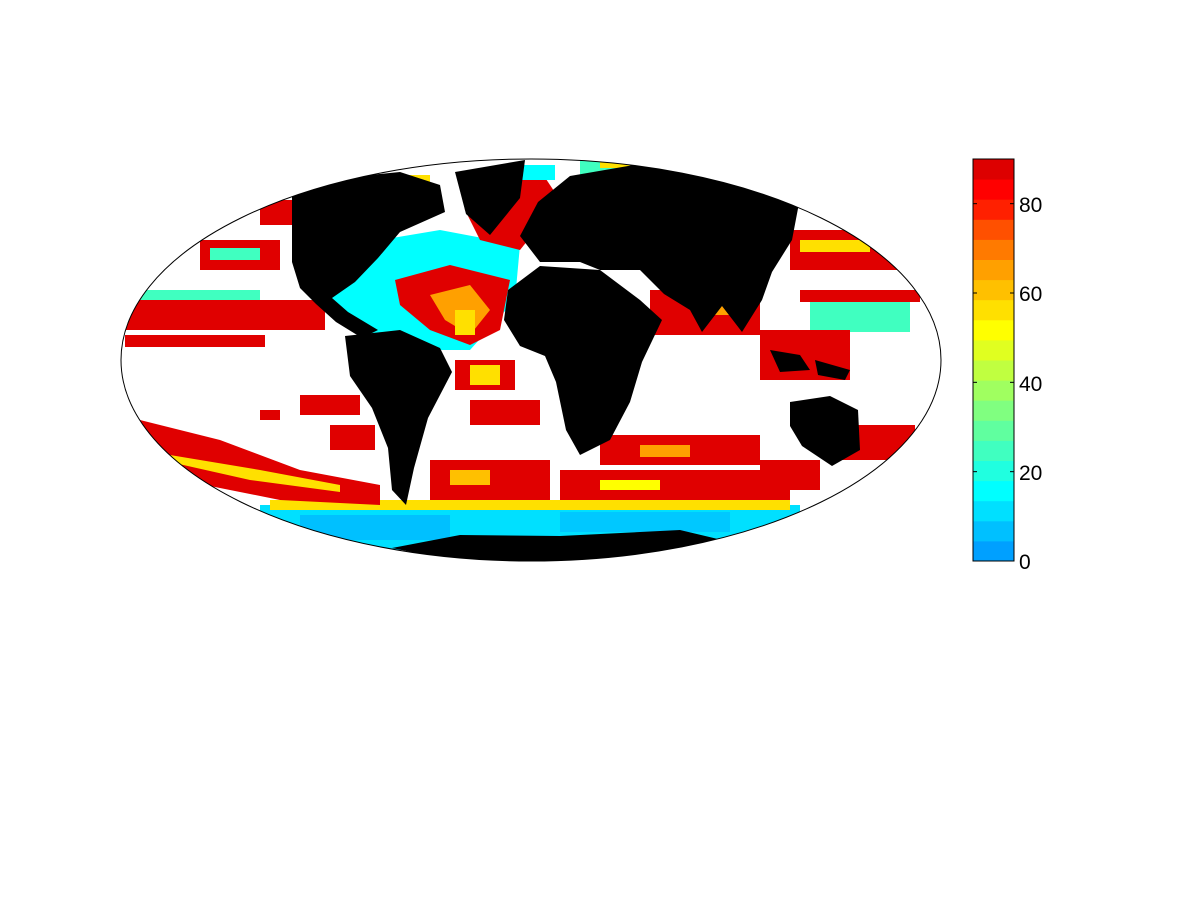  I want to click on greenland, so click(490, 197).